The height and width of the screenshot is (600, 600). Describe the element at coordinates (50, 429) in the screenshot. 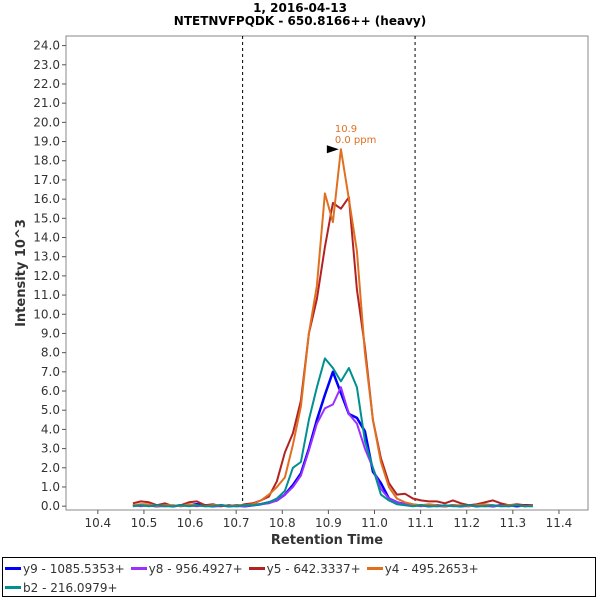

I see `y-tick-label: 4.0` at that location.